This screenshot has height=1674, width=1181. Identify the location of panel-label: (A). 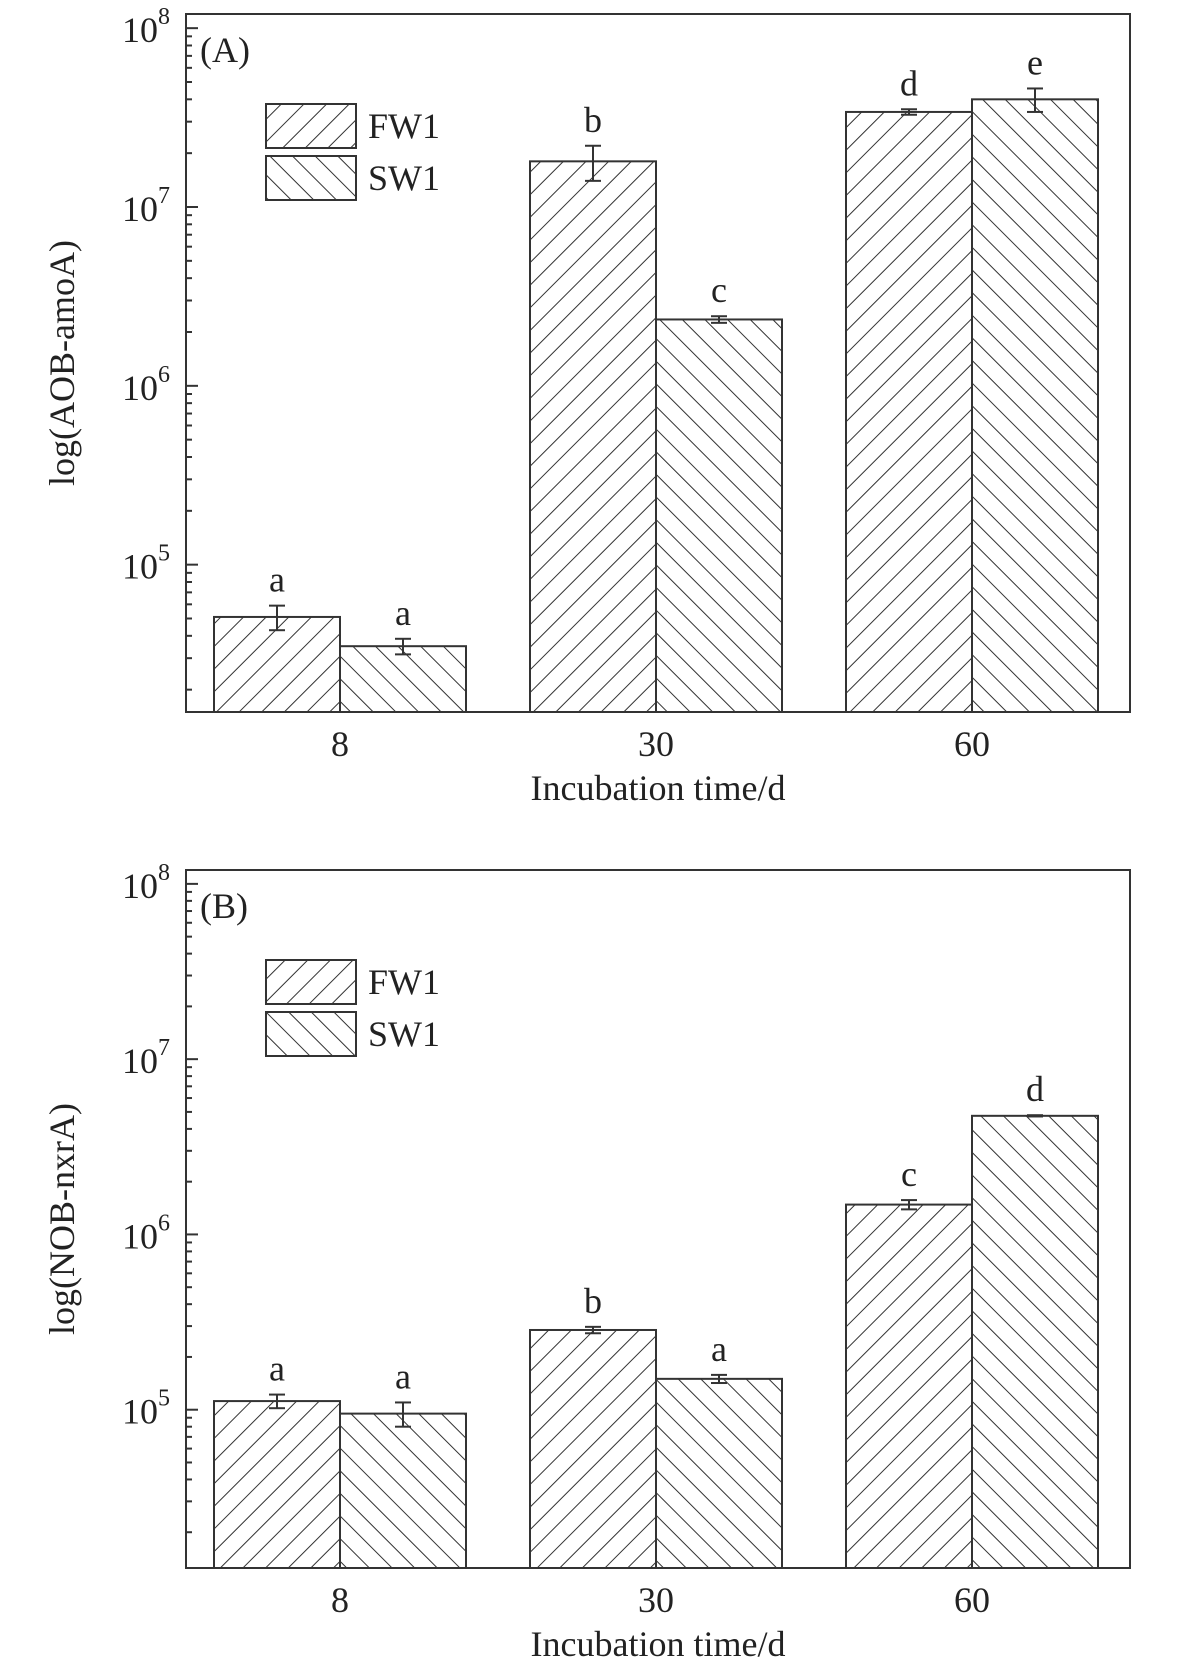
(225, 50).